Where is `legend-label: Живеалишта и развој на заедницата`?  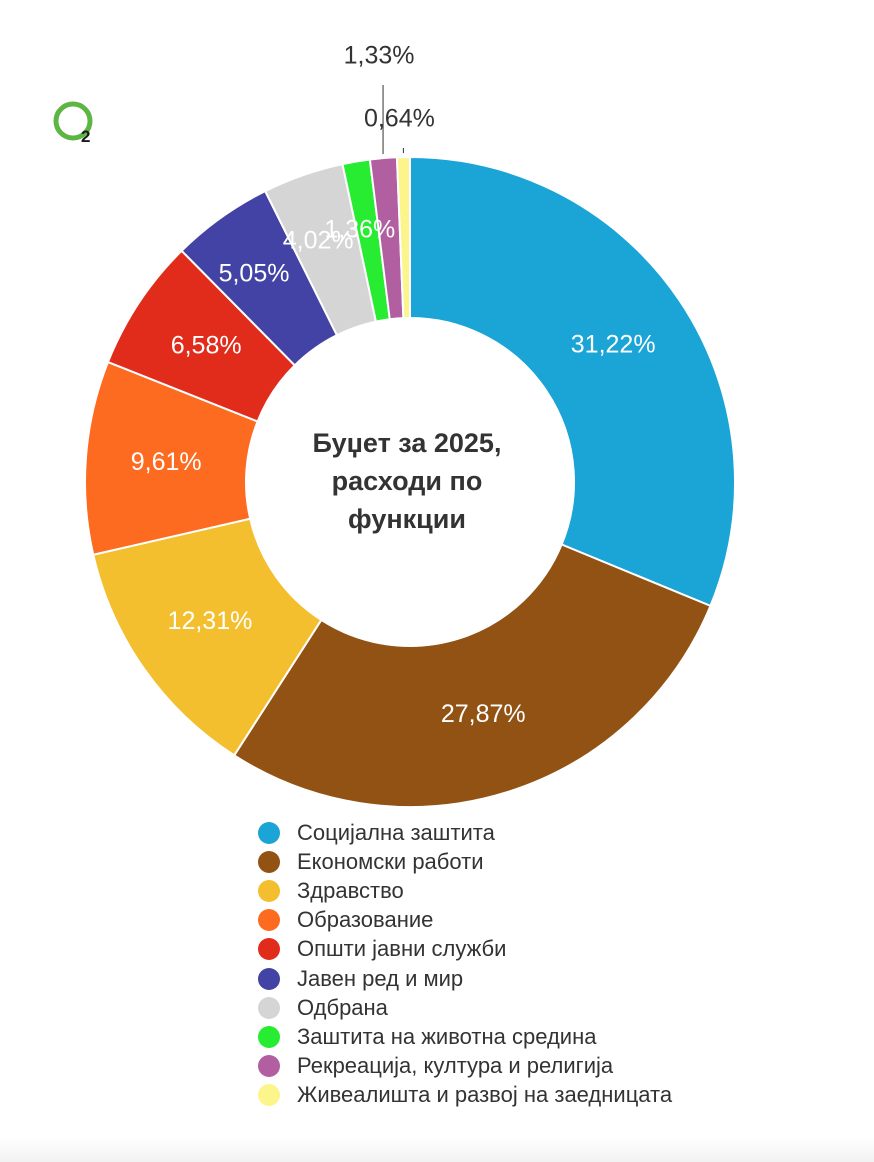 legend-label: Живеалишта и развој на заедницата is located at coordinates (485, 1095).